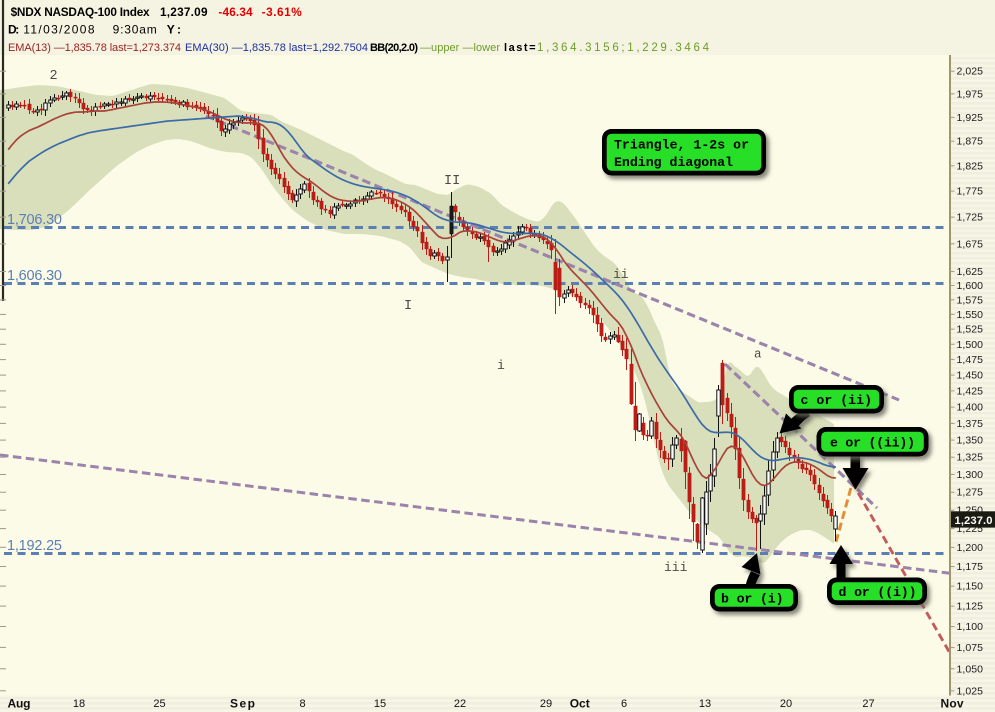 This screenshot has height=712, width=995. I want to click on svg-text: 1,625, so click(970, 272).